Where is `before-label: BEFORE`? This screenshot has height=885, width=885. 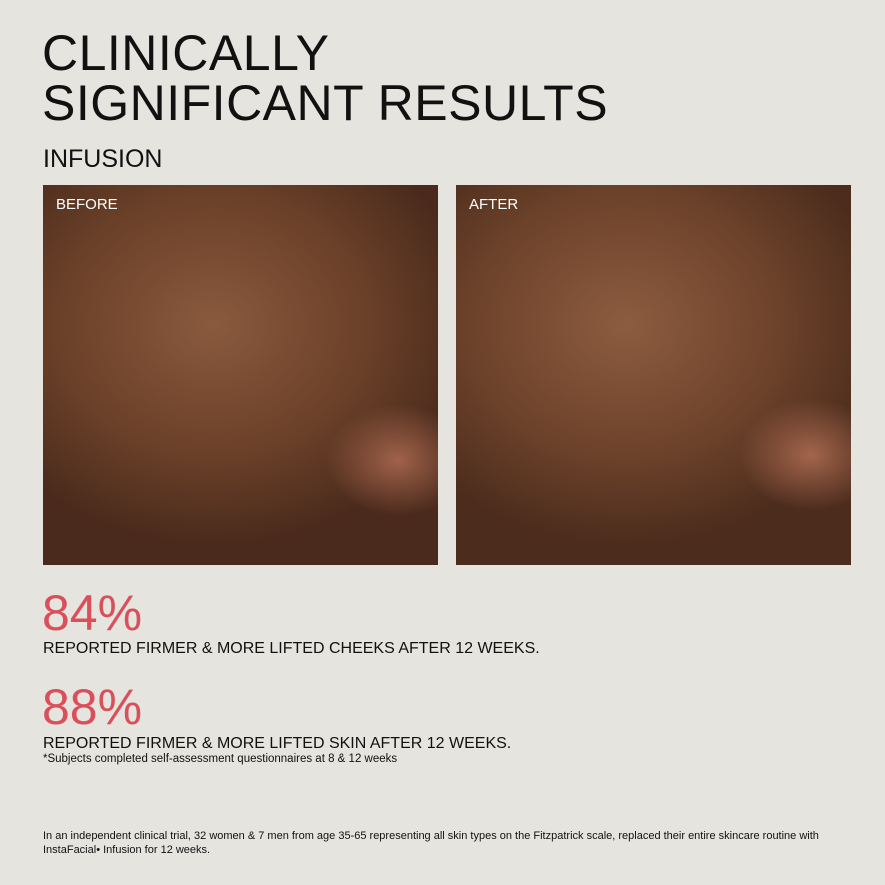 before-label: BEFORE is located at coordinates (87, 204).